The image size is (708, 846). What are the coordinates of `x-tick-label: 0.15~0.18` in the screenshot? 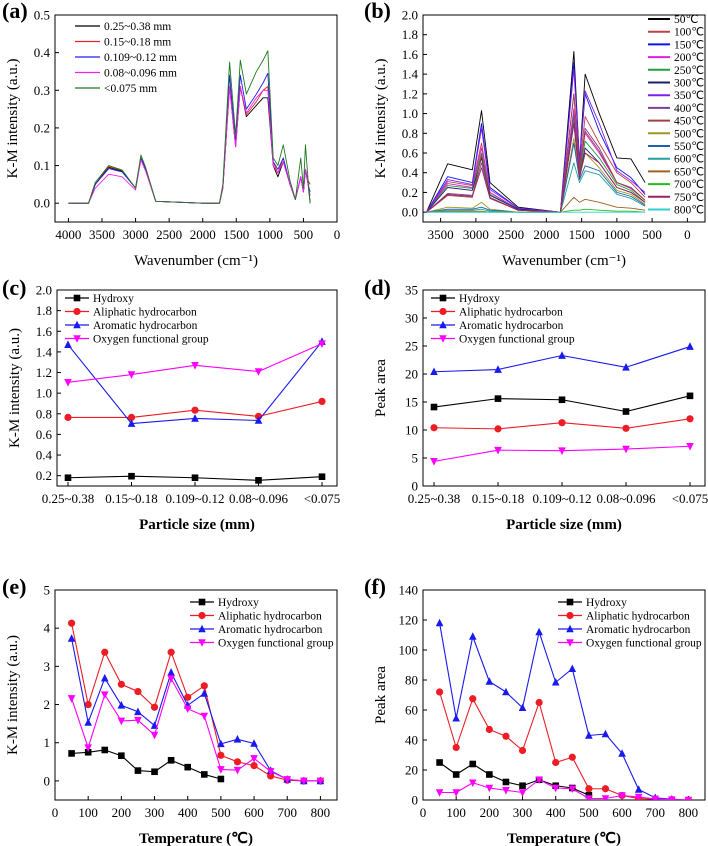 It's located at (131, 498).